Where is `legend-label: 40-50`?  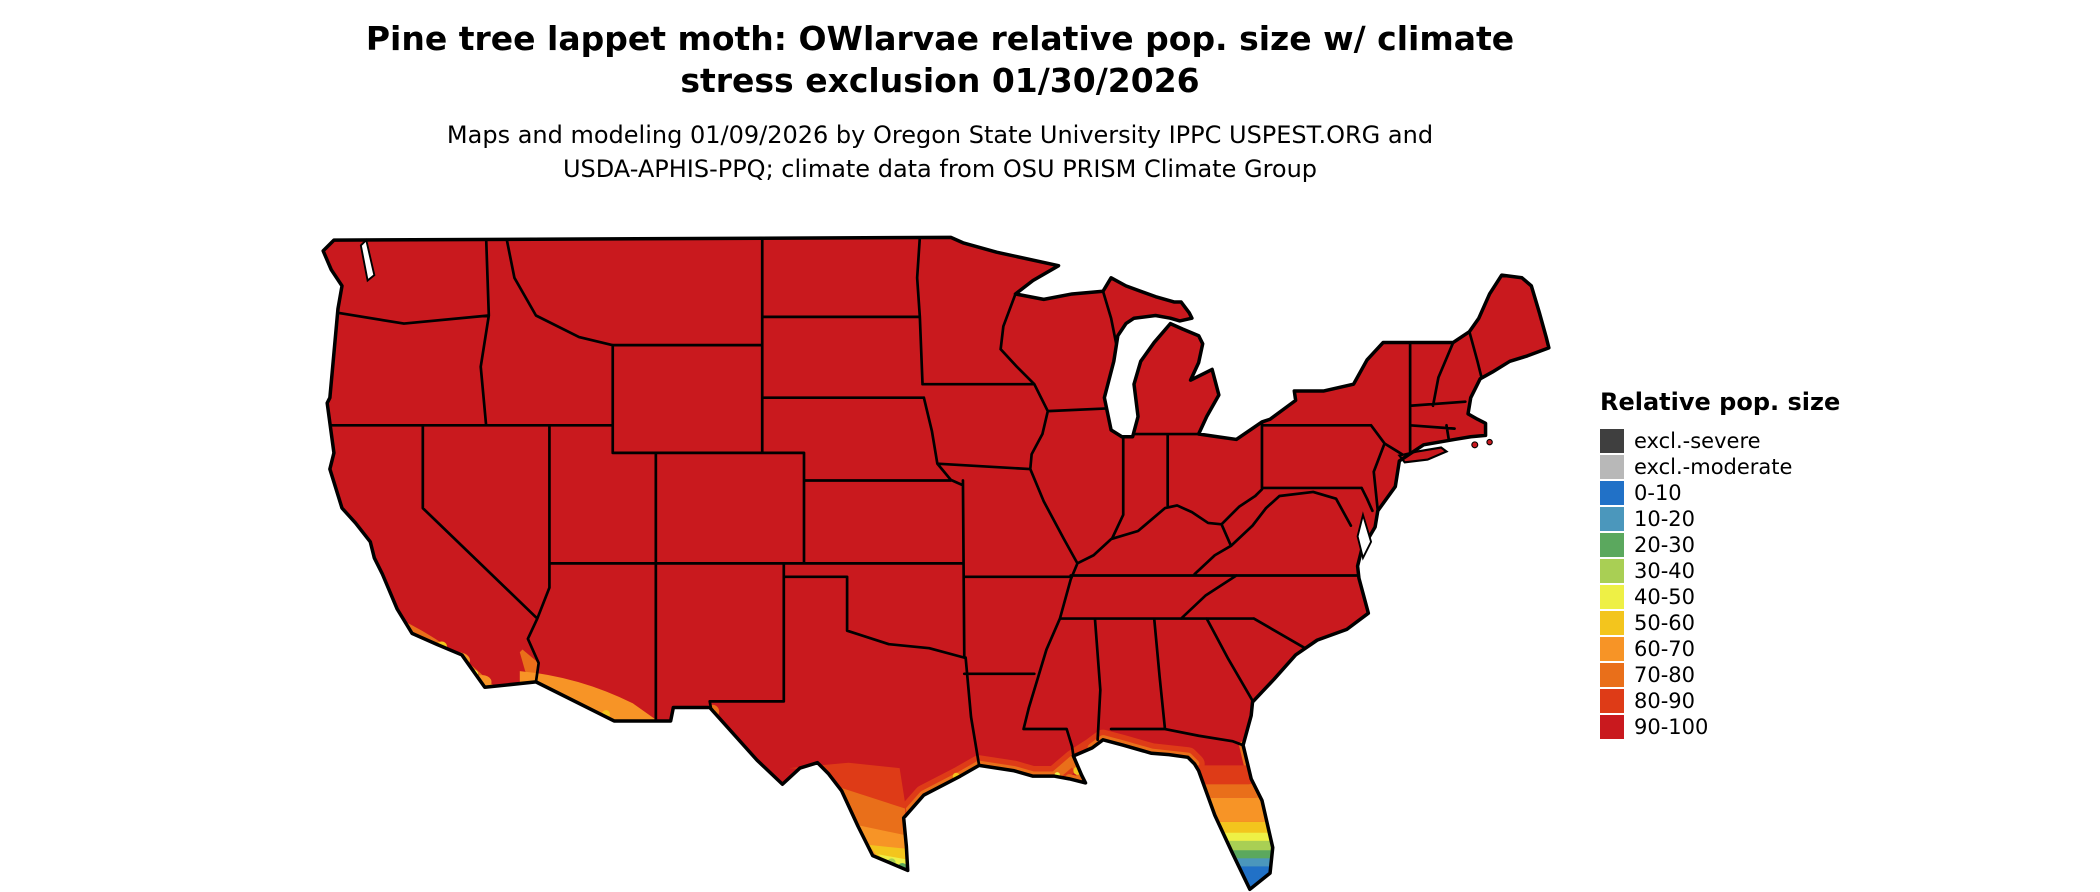 legend-label: 40-50 is located at coordinates (1665, 597).